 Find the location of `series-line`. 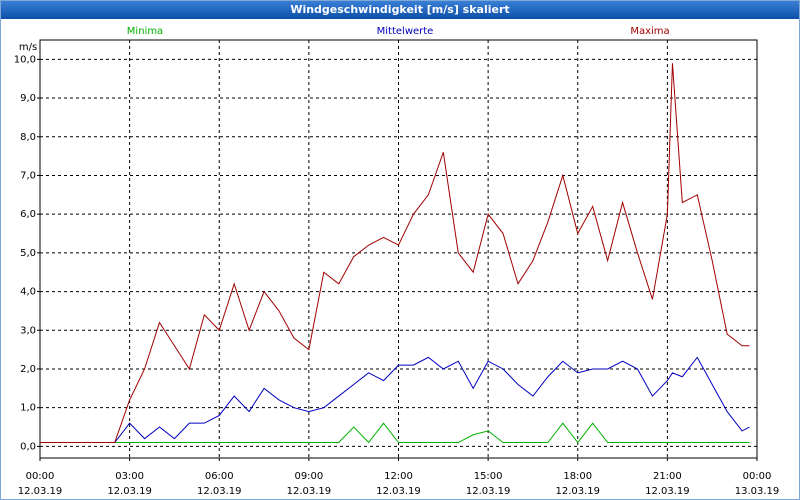

series-line is located at coordinates (395, 433).